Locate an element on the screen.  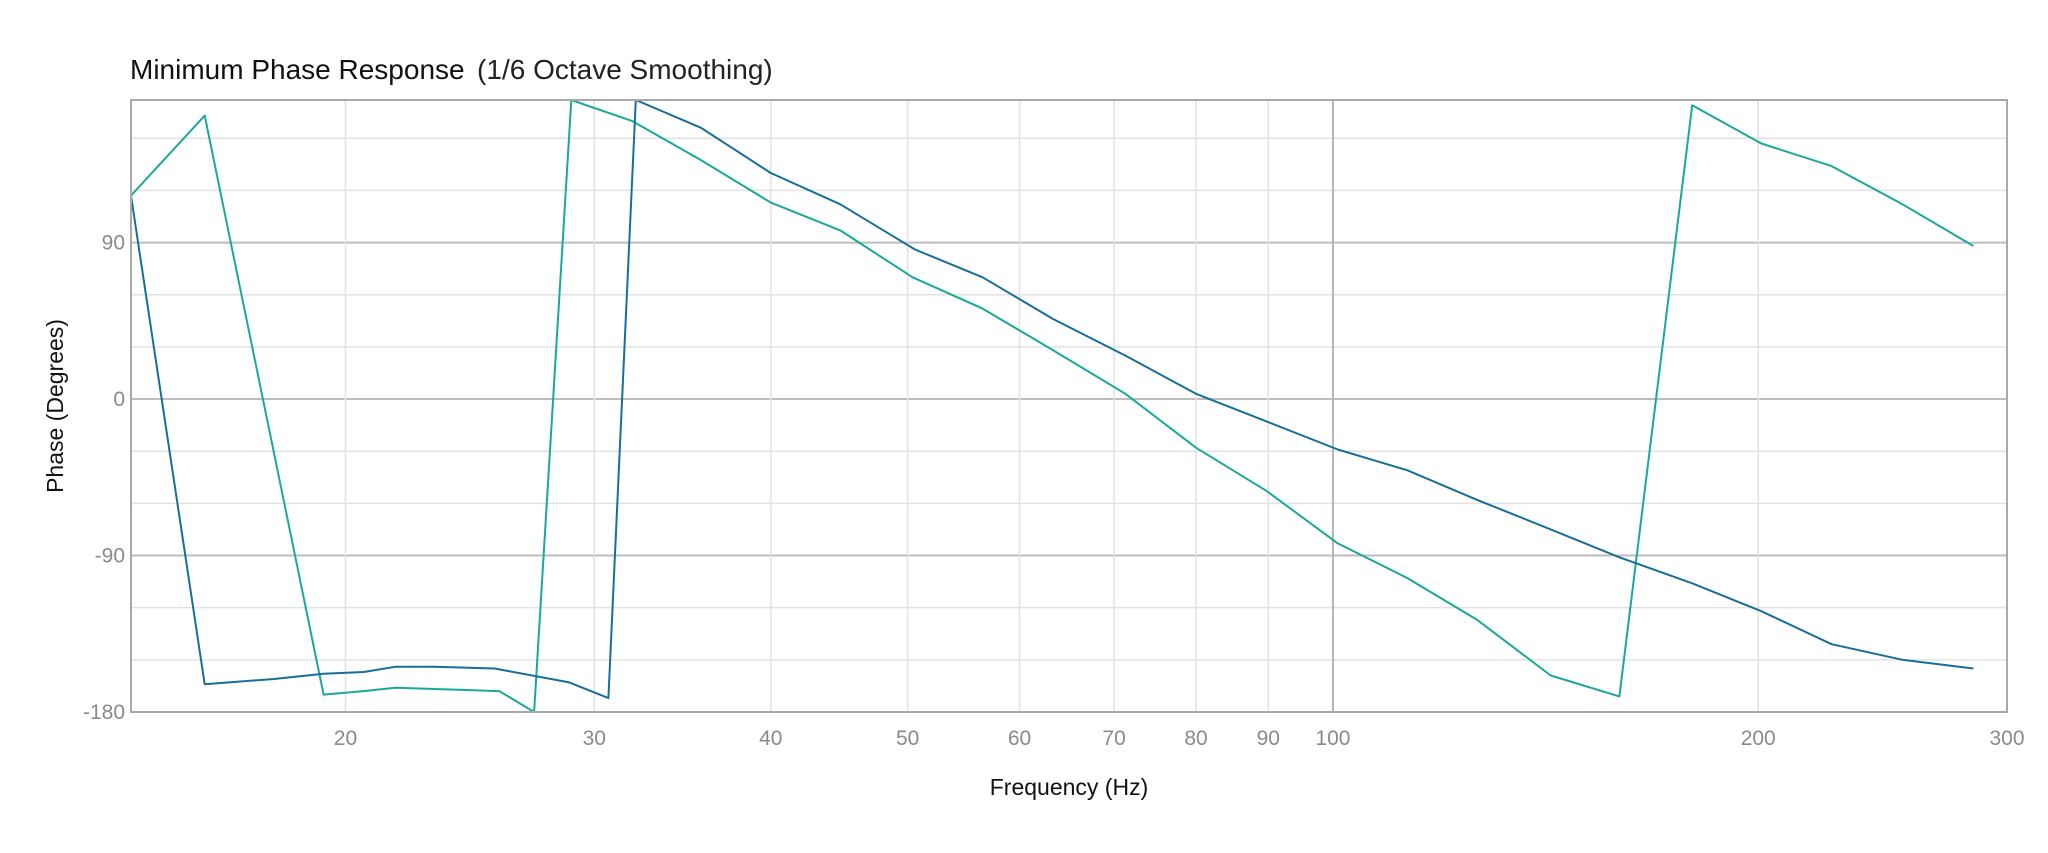
chart-title-sub: (1/6 Octave Smoothing) is located at coordinates (625, 69).